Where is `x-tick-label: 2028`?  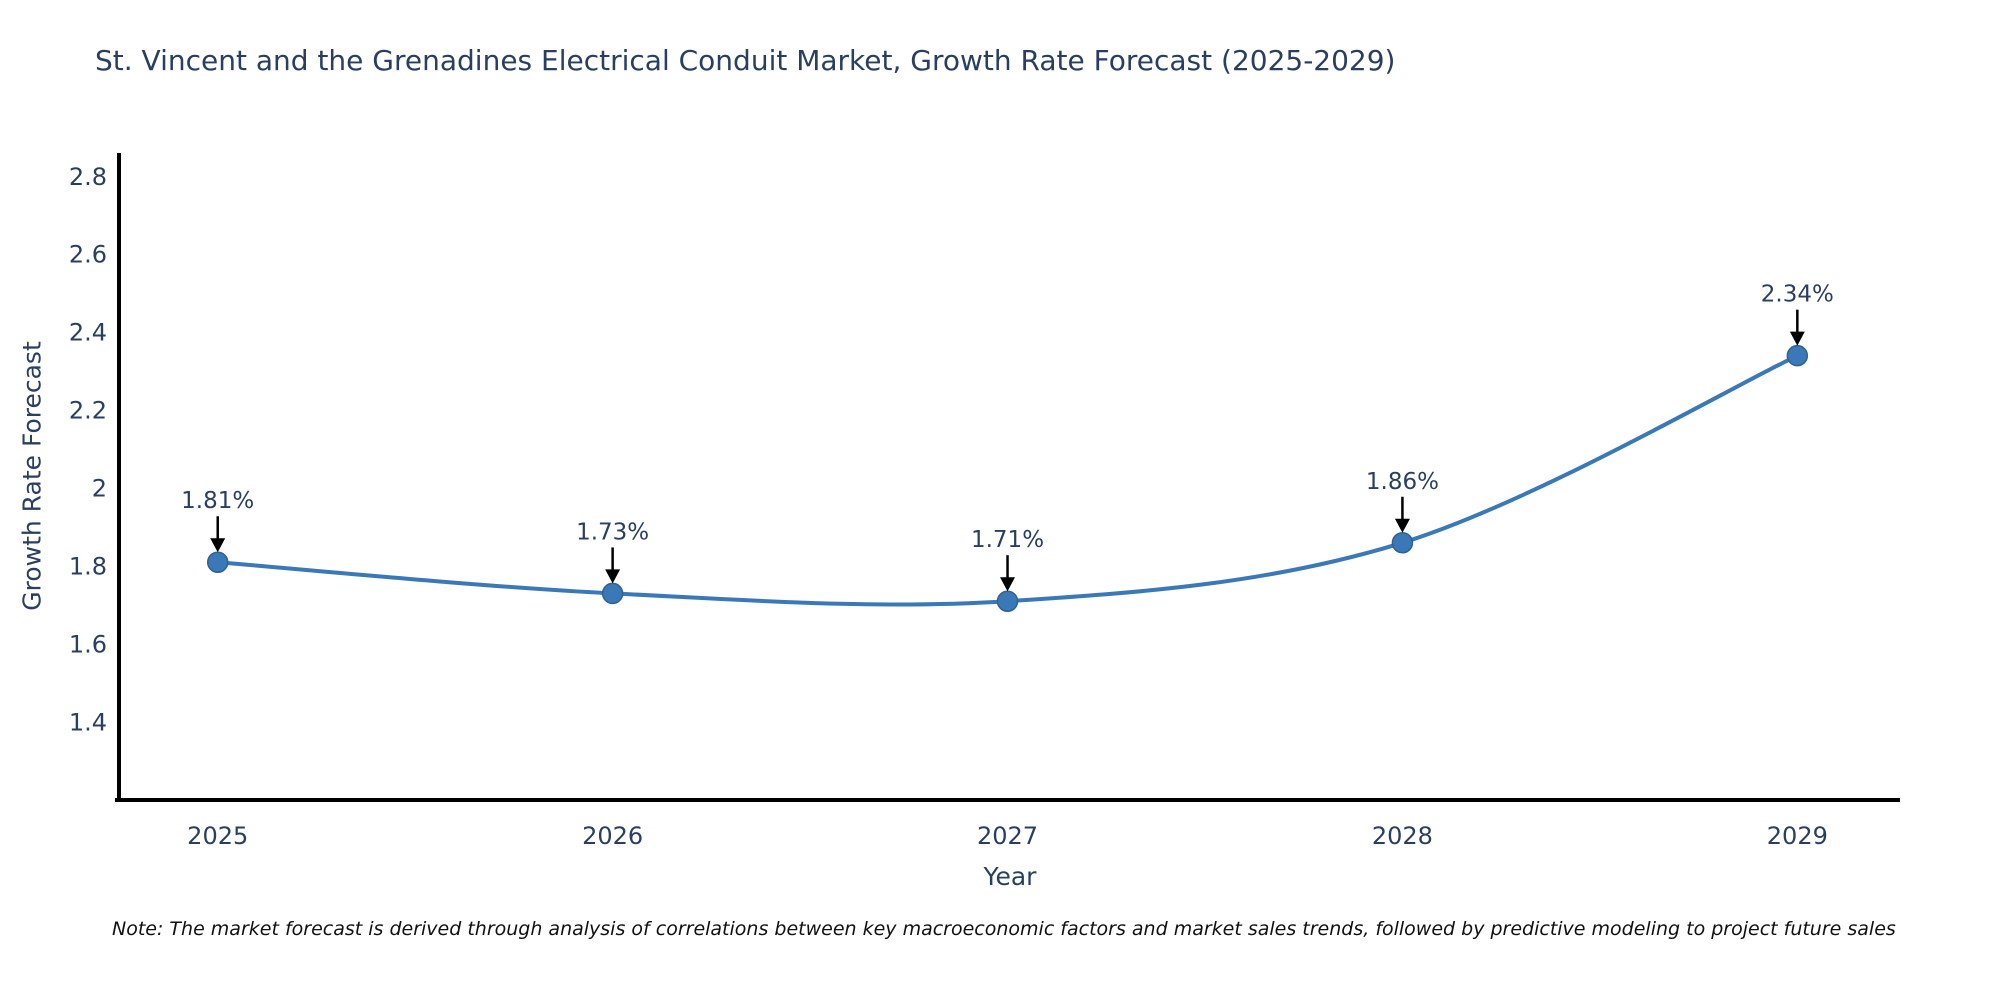 x-tick-label: 2028 is located at coordinates (1402, 836).